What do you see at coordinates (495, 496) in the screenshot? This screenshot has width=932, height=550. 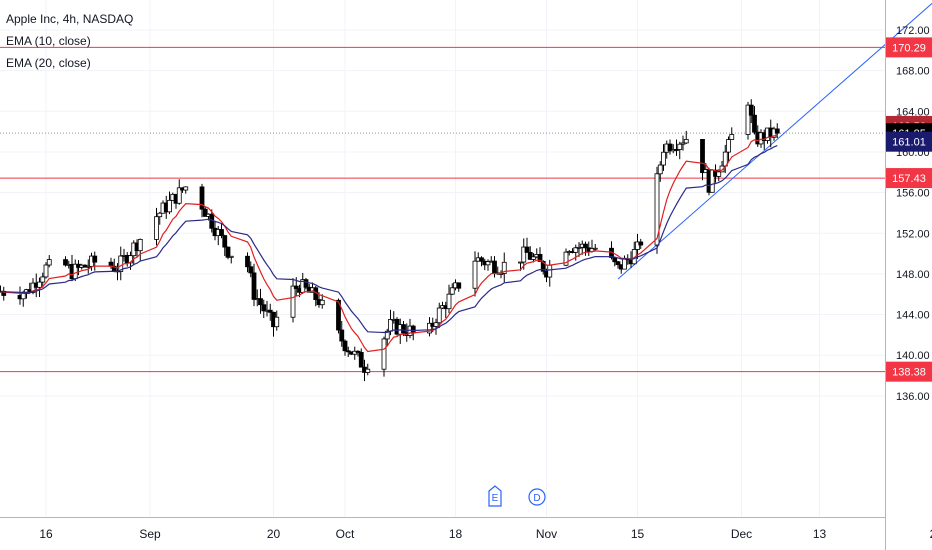 I see `earnings-marker` at bounding box center [495, 496].